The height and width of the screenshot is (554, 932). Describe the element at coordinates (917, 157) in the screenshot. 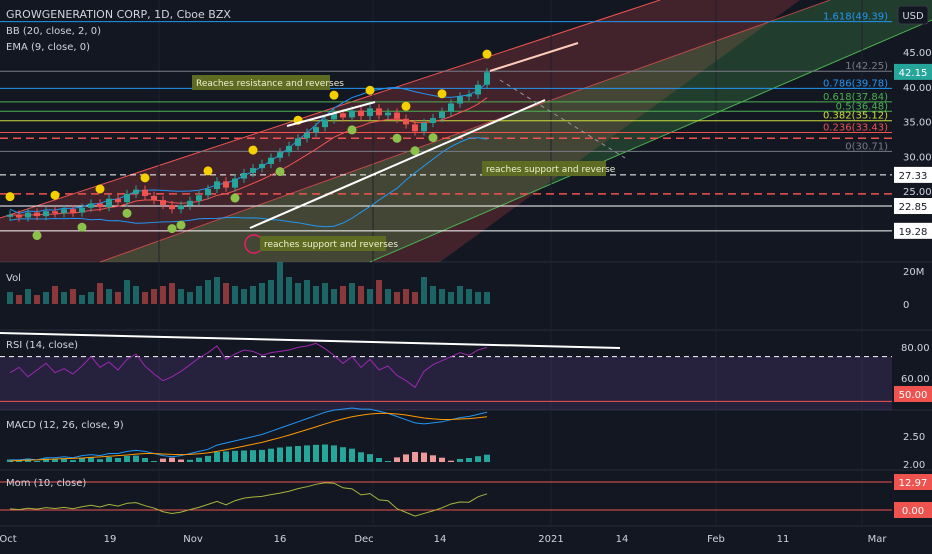

I see `price-tick-3: 30.00` at that location.